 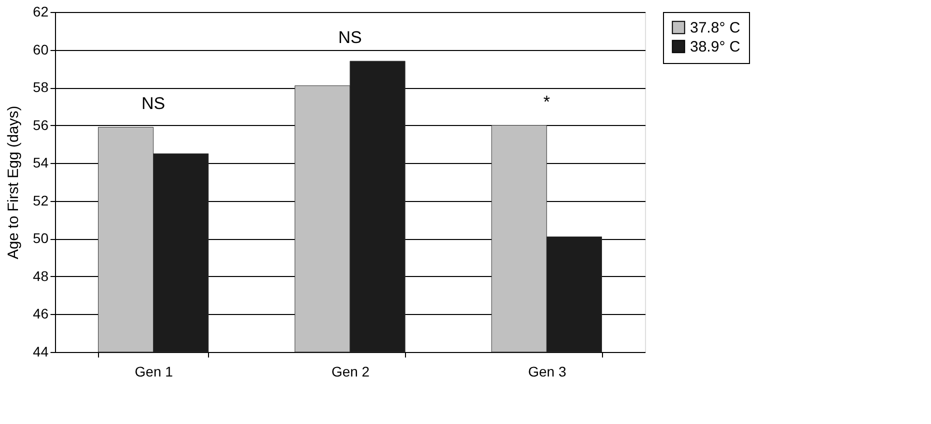 What do you see at coordinates (40, 124) in the screenshot?
I see `y-tick-label: 56` at bounding box center [40, 124].